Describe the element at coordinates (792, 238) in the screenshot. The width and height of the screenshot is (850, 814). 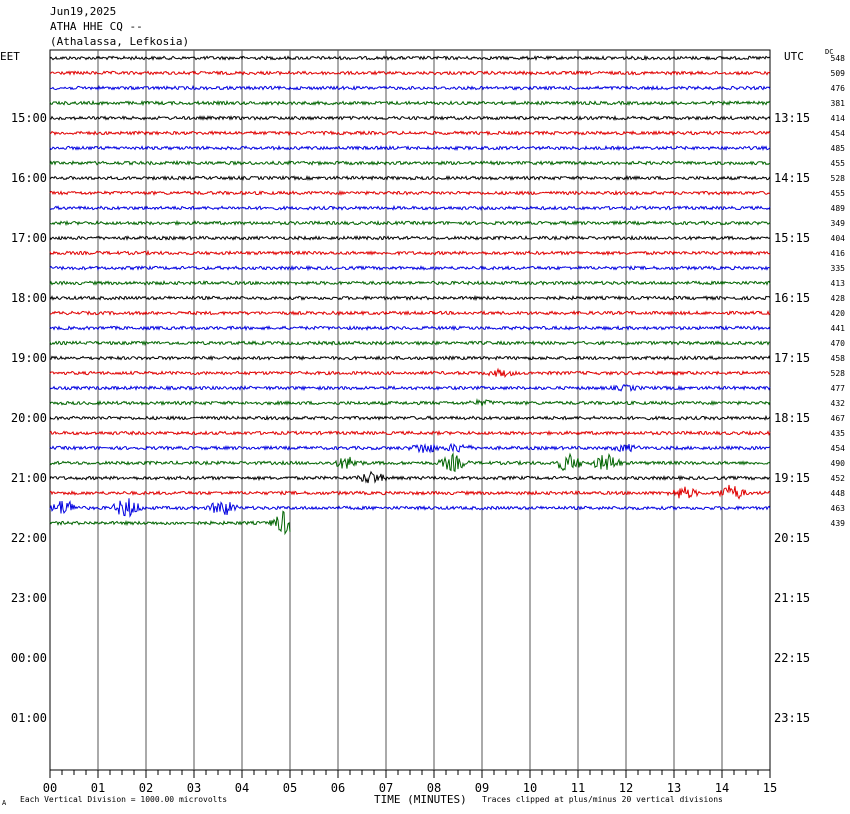
I see `right-hour-label: 15:15` at that location.